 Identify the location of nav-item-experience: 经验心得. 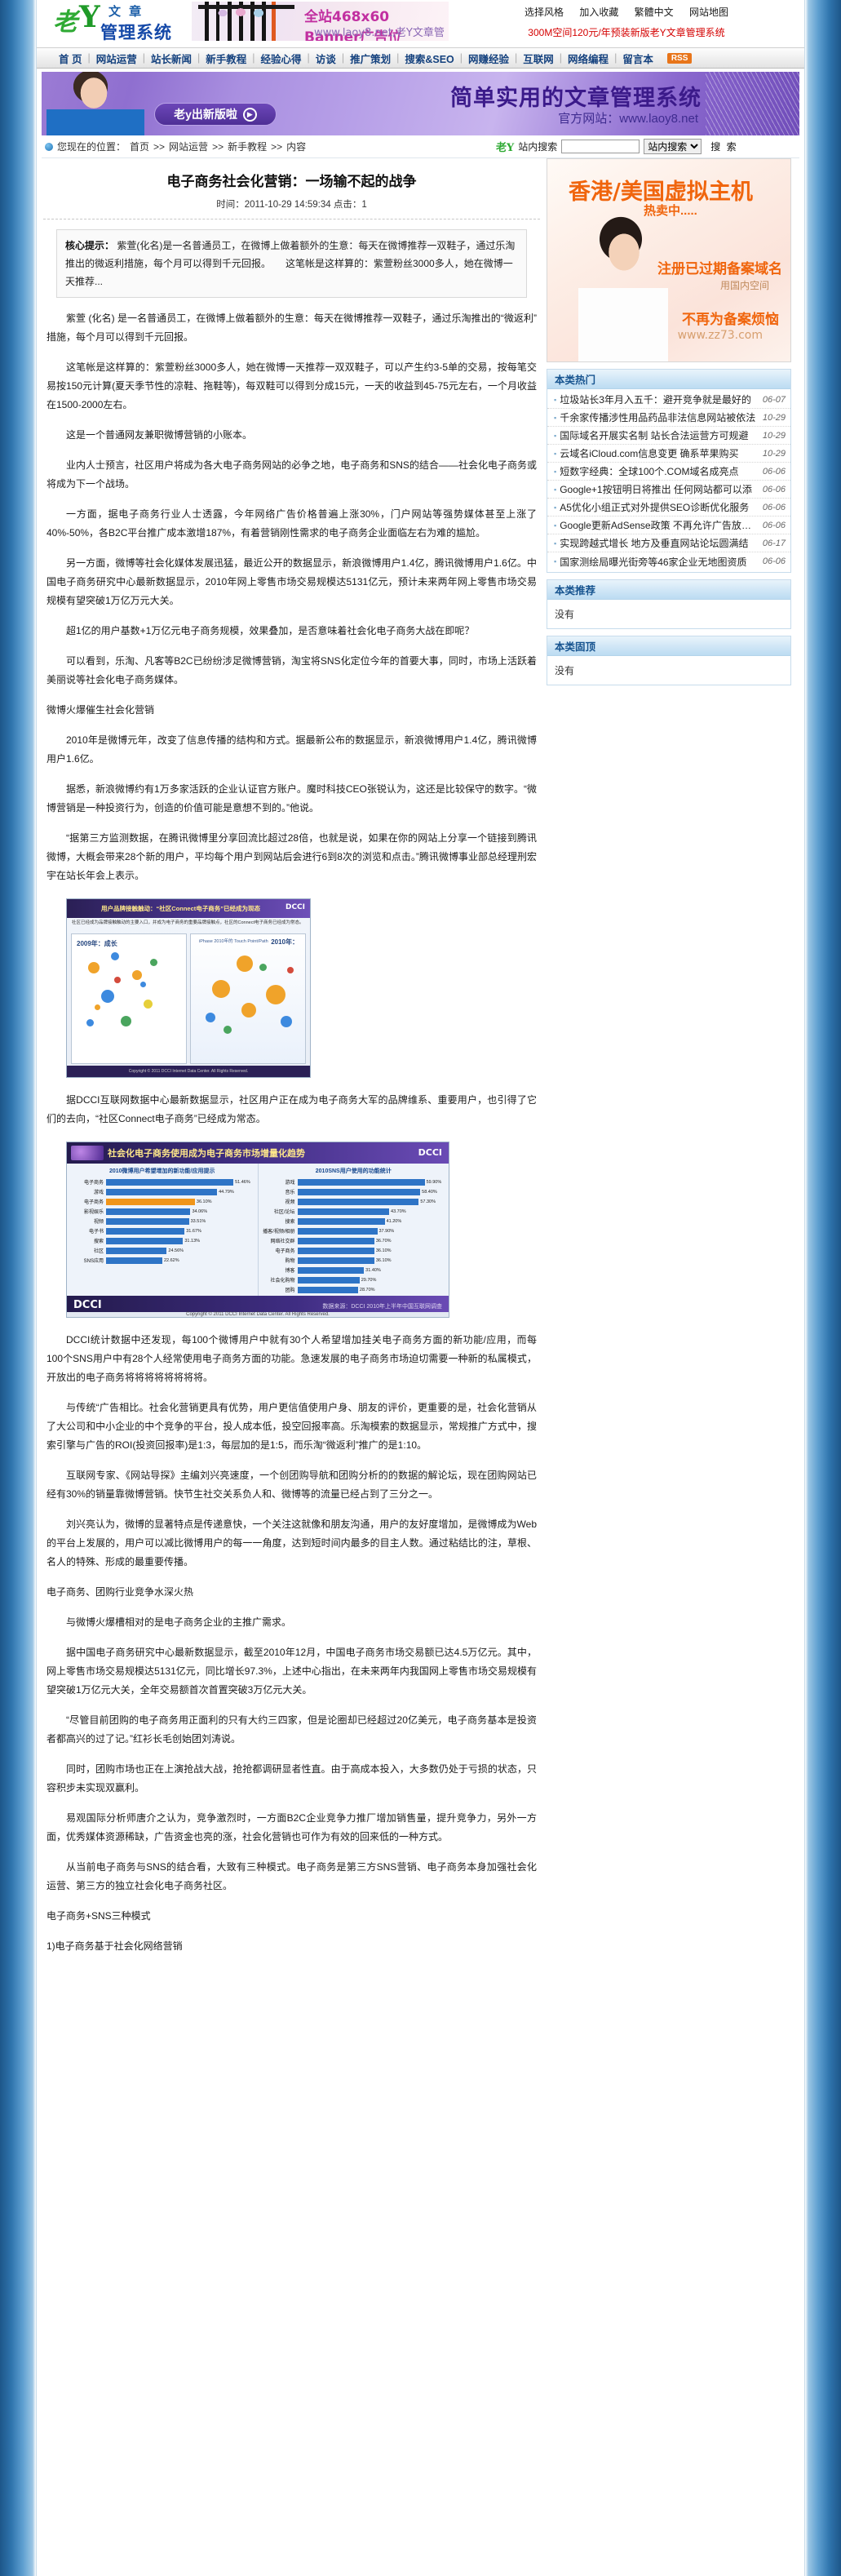
(281, 59).